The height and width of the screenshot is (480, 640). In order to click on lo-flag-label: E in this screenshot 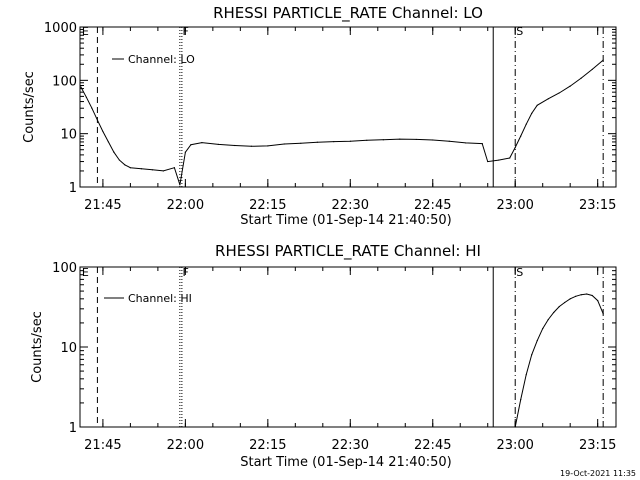, I will do `click(85, 31)`.